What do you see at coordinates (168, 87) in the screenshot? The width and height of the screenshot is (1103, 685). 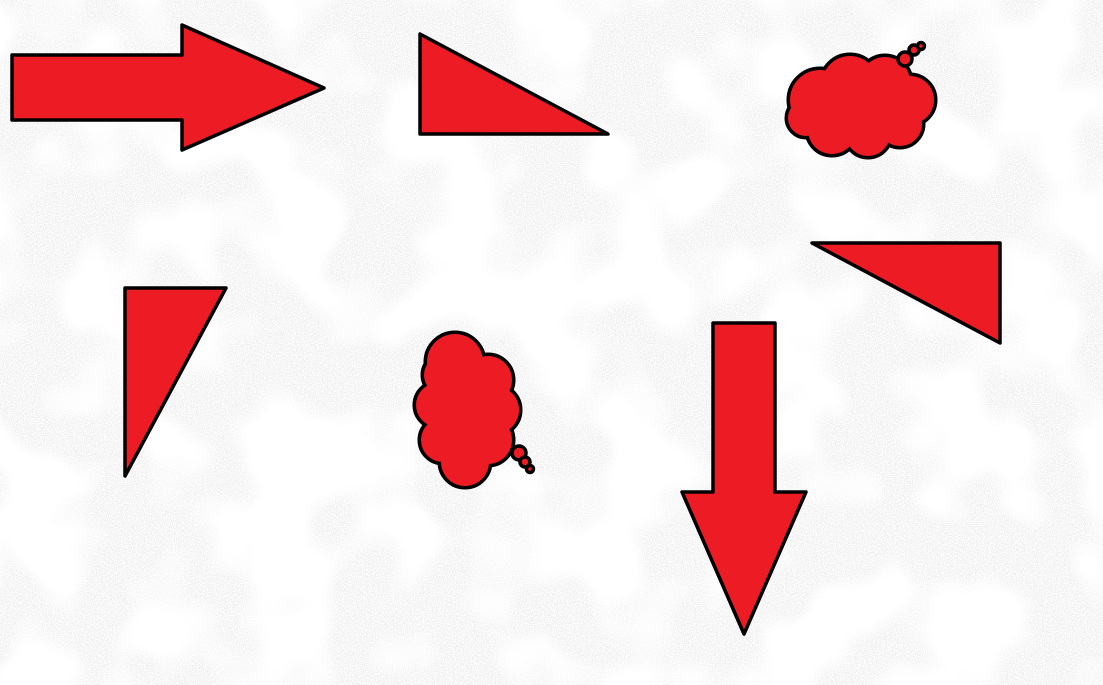 I see `arrow-right` at bounding box center [168, 87].